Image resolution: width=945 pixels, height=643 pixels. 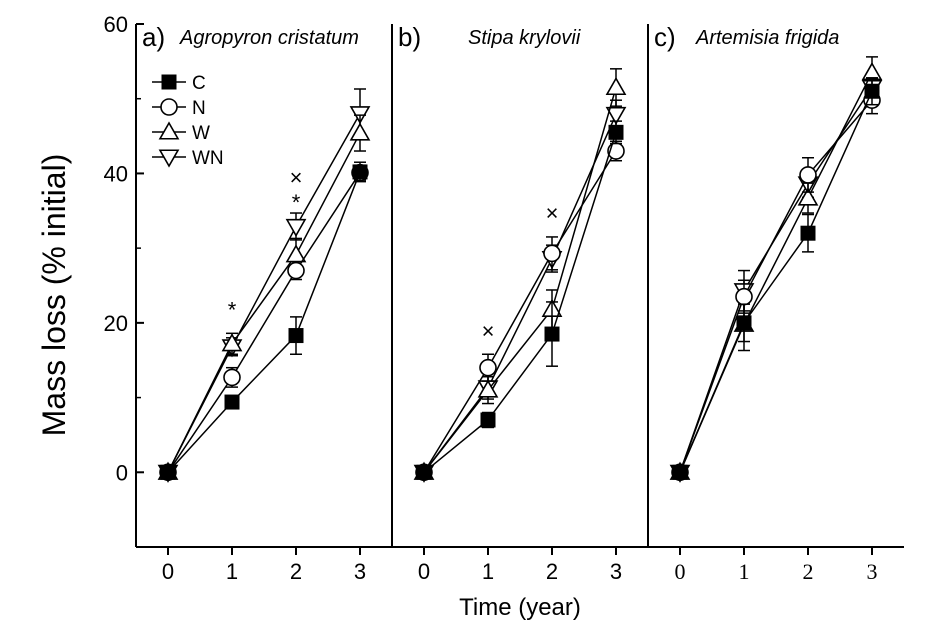 What do you see at coordinates (54, 295) in the screenshot?
I see `y-axis-title: Mass loss (% initial)` at bounding box center [54, 295].